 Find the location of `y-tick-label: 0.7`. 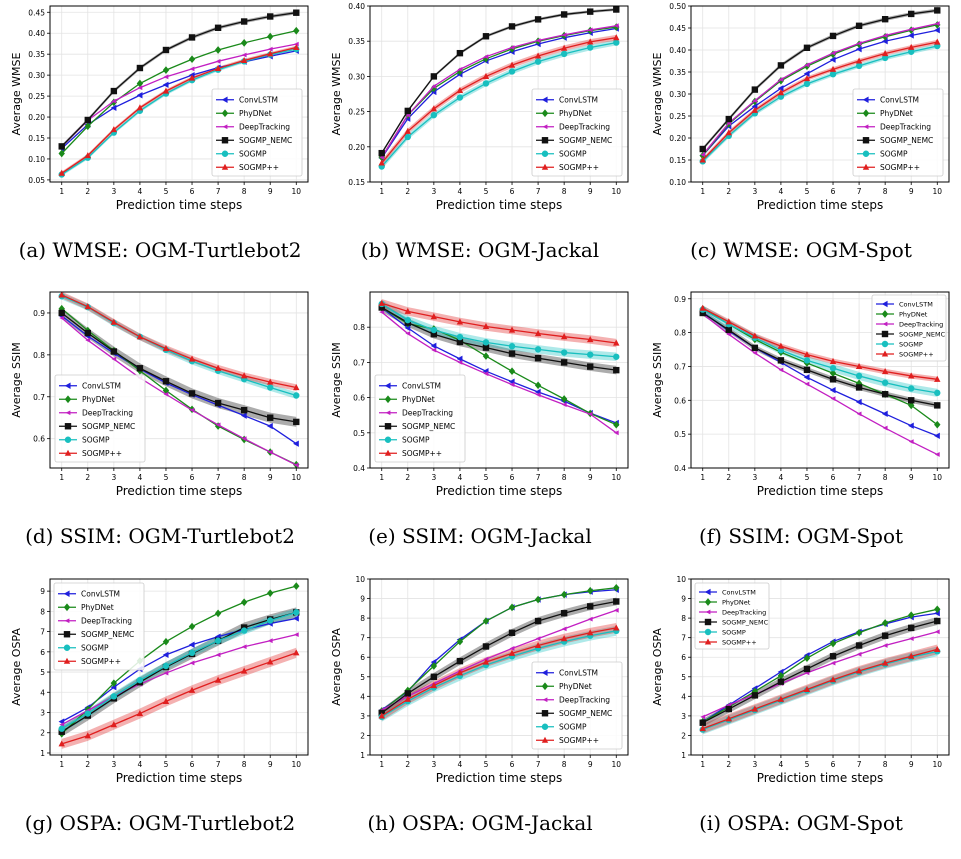

y-tick-label: 0.7 is located at coordinates (359, 362).